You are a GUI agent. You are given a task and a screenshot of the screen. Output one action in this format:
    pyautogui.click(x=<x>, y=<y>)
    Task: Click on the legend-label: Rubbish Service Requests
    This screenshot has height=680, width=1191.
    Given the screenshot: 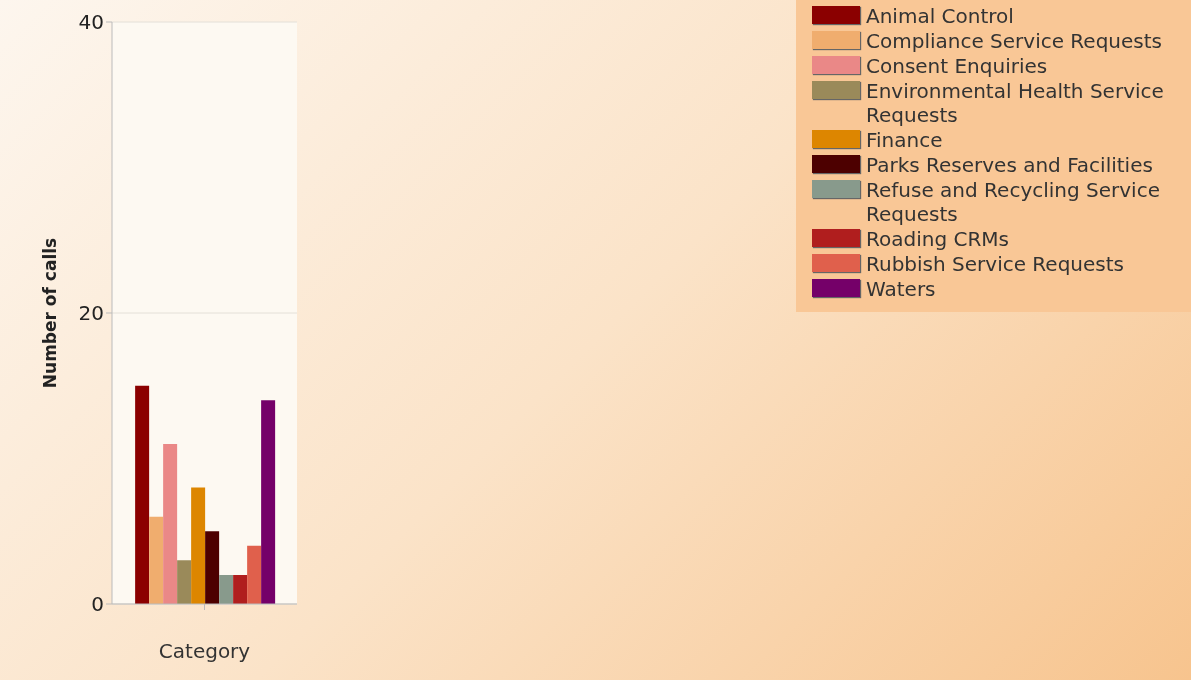 What is the action you would take?
    pyautogui.click(x=995, y=264)
    